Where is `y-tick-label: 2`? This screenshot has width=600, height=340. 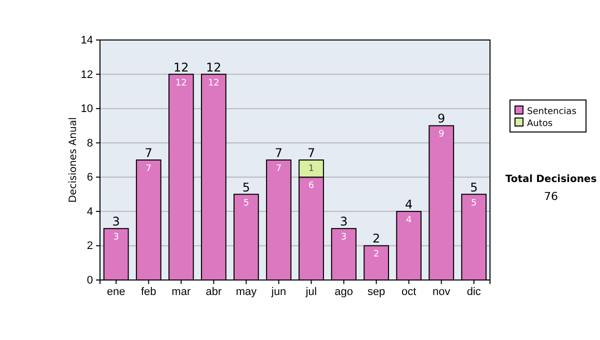
y-tick-label: 2 is located at coordinates (89, 246).